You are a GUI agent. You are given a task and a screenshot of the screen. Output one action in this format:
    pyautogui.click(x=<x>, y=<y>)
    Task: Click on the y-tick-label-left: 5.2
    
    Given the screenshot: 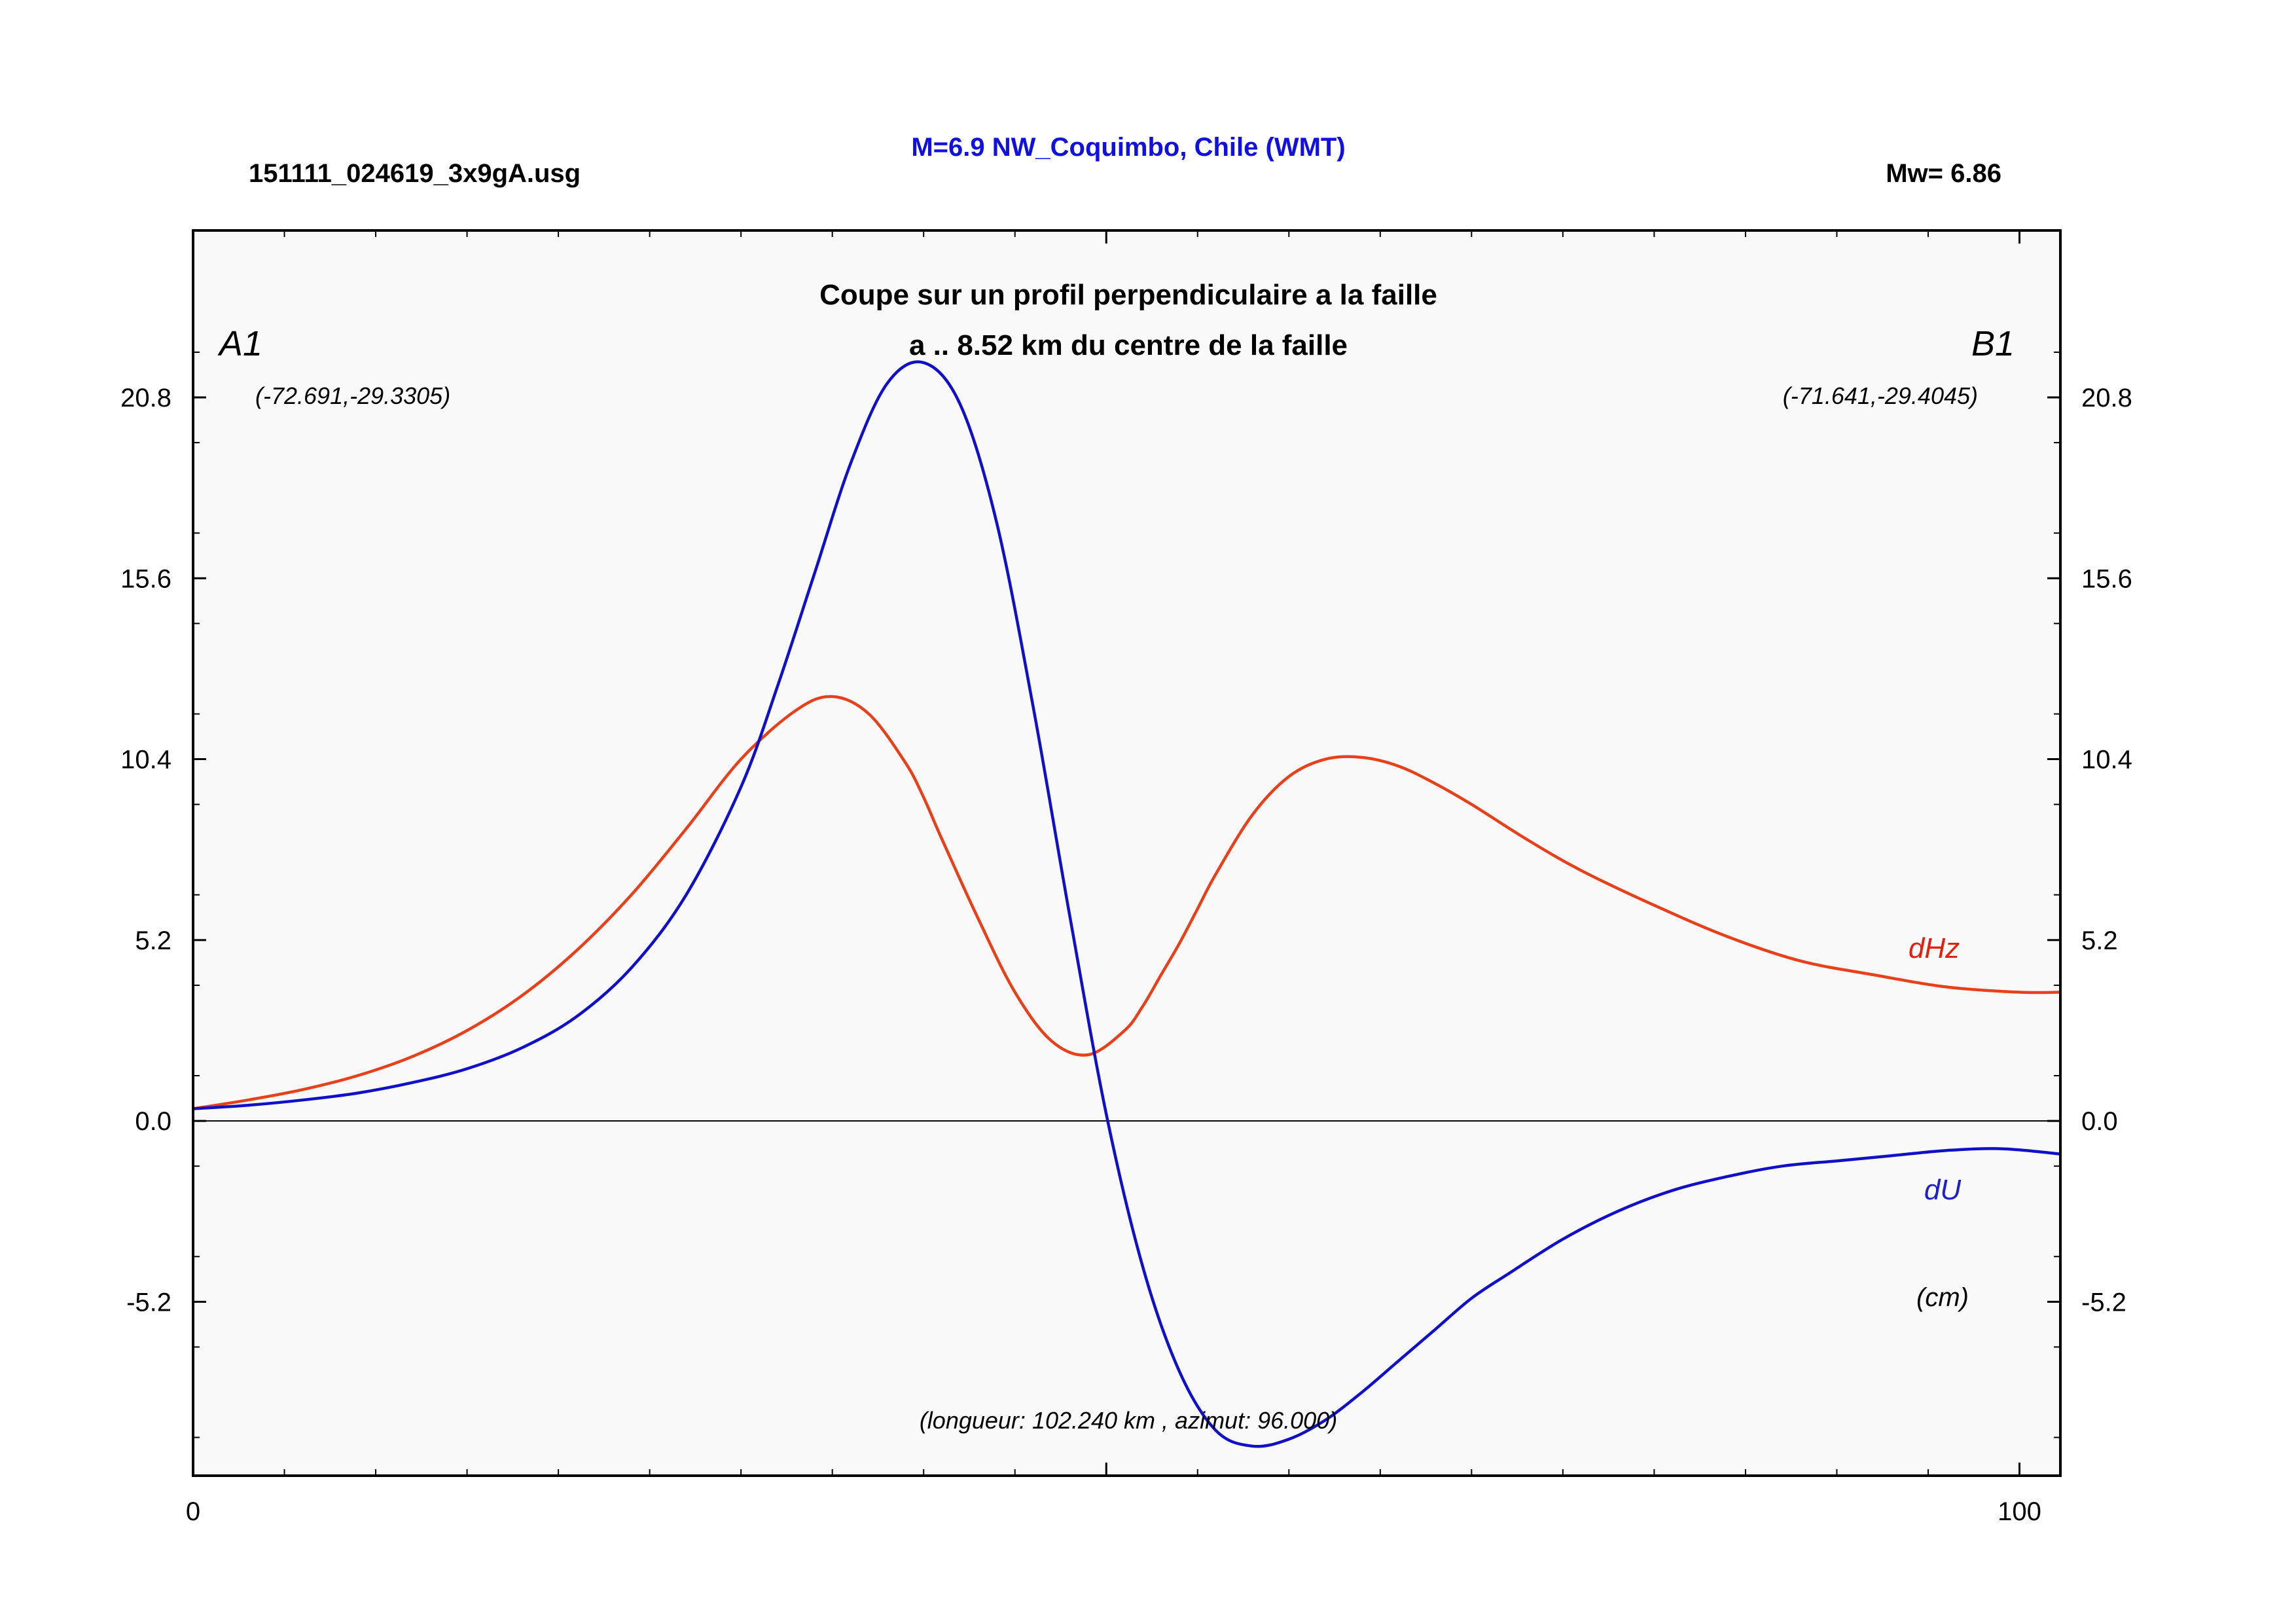 What is the action you would take?
    pyautogui.click(x=153, y=940)
    